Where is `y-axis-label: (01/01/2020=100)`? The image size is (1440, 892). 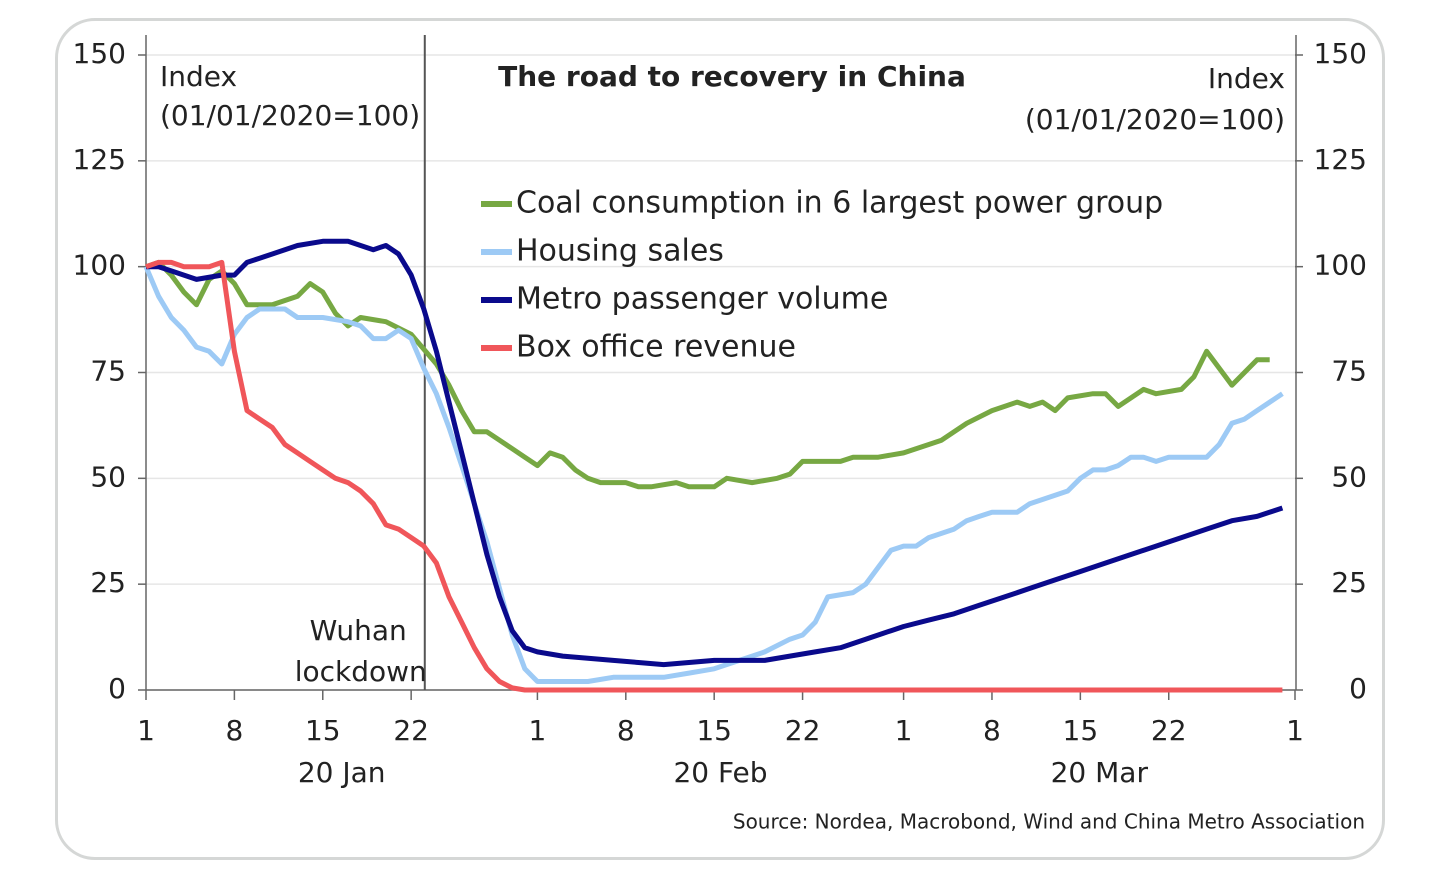
y-axis-label: (01/01/2020=100) is located at coordinates (290, 115).